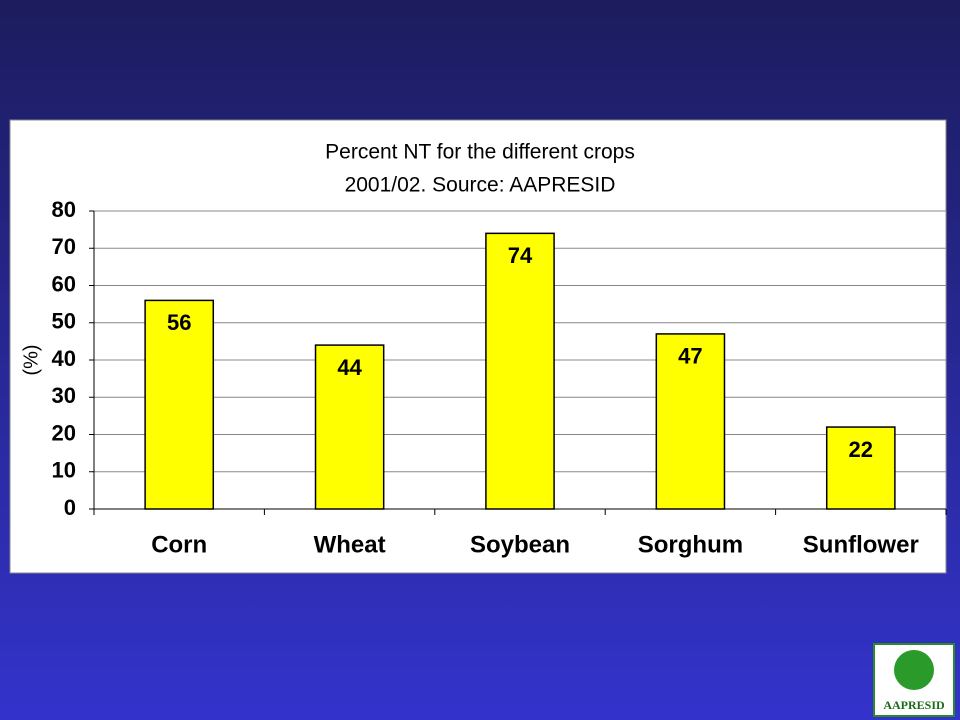 This screenshot has height=720, width=960. What do you see at coordinates (349, 367) in the screenshot?
I see `data-label: 44` at bounding box center [349, 367].